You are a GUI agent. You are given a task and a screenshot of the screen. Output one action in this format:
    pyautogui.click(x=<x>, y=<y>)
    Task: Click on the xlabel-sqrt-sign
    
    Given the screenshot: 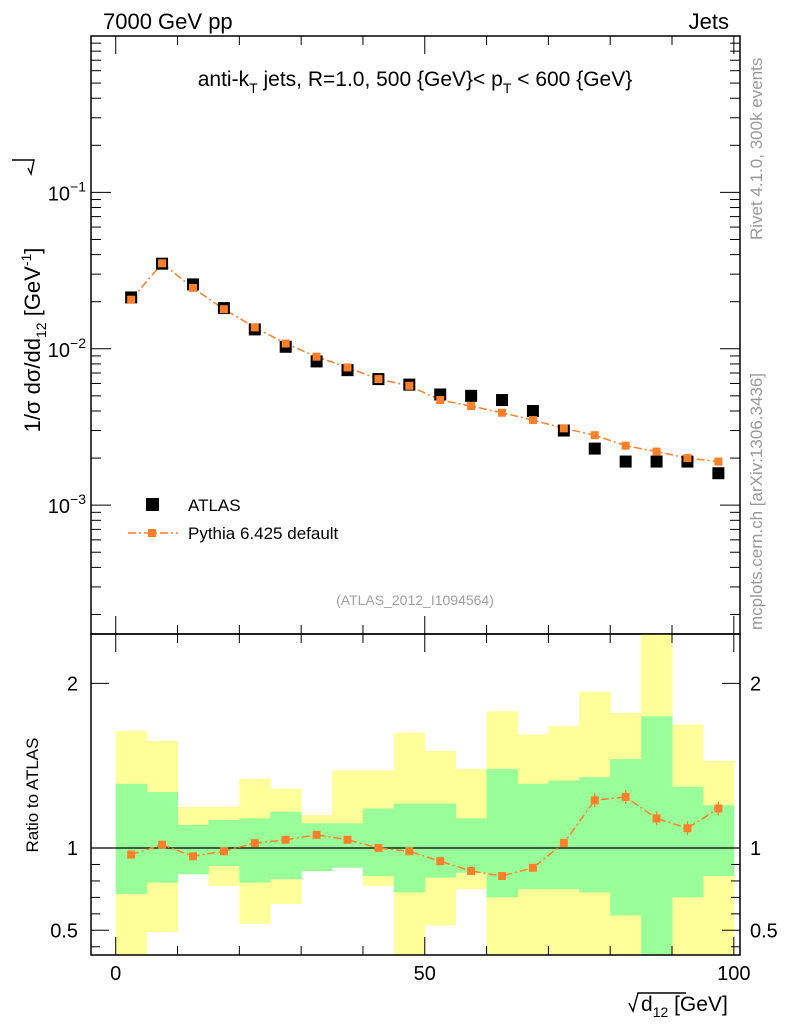 What is the action you would take?
    pyautogui.click(x=657, y=1002)
    